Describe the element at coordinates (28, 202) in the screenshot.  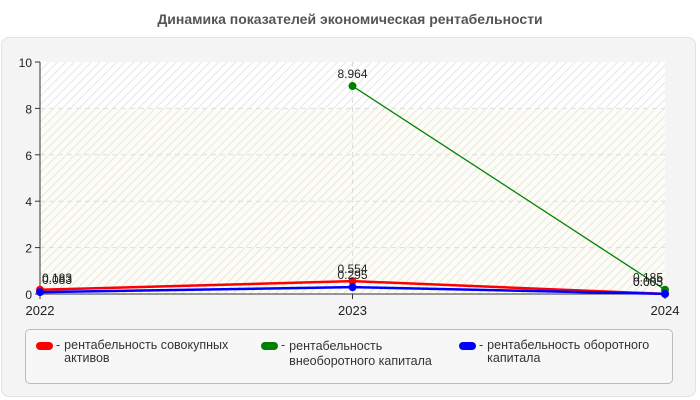
I see `y-tick-label: 4` at that location.